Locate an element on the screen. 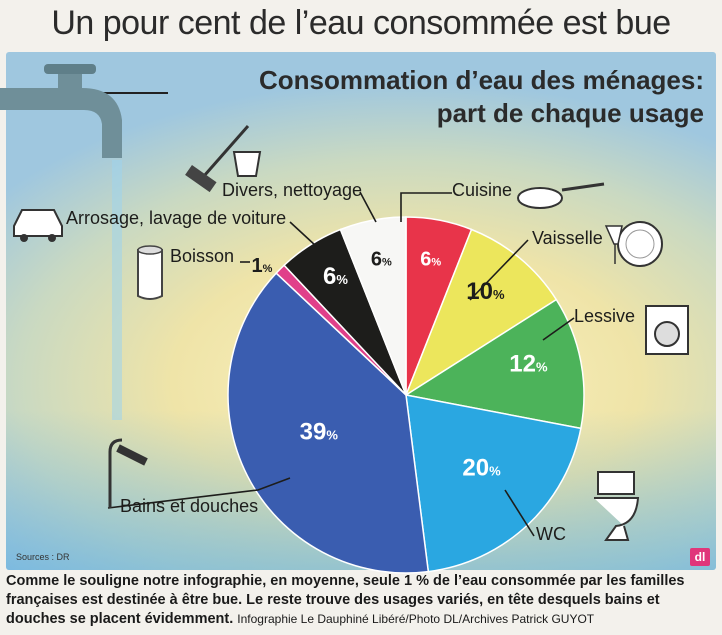 Image resolution: width=722 pixels, height=635 pixels. toilet-icon is located at coordinates (617, 506).